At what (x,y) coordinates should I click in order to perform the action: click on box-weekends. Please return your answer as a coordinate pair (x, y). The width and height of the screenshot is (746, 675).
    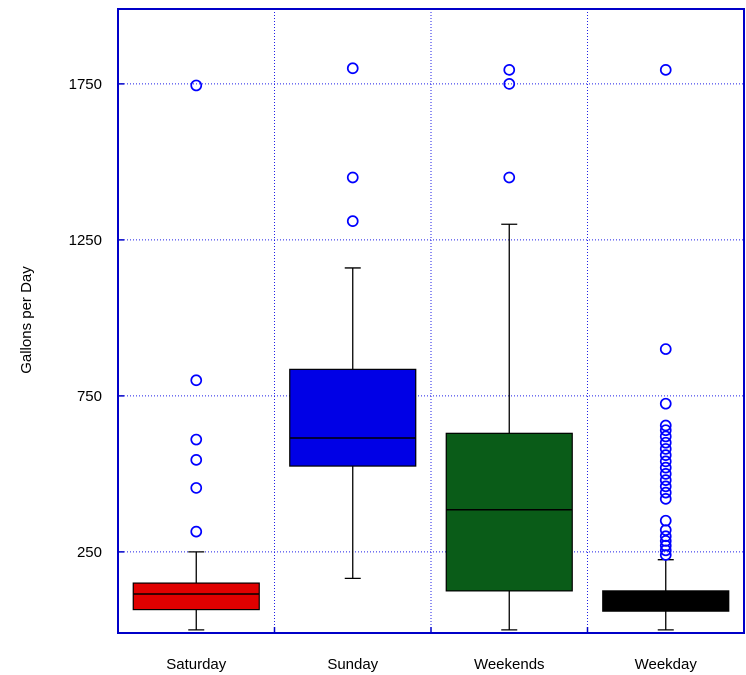
    Looking at the image, I should click on (509, 347).